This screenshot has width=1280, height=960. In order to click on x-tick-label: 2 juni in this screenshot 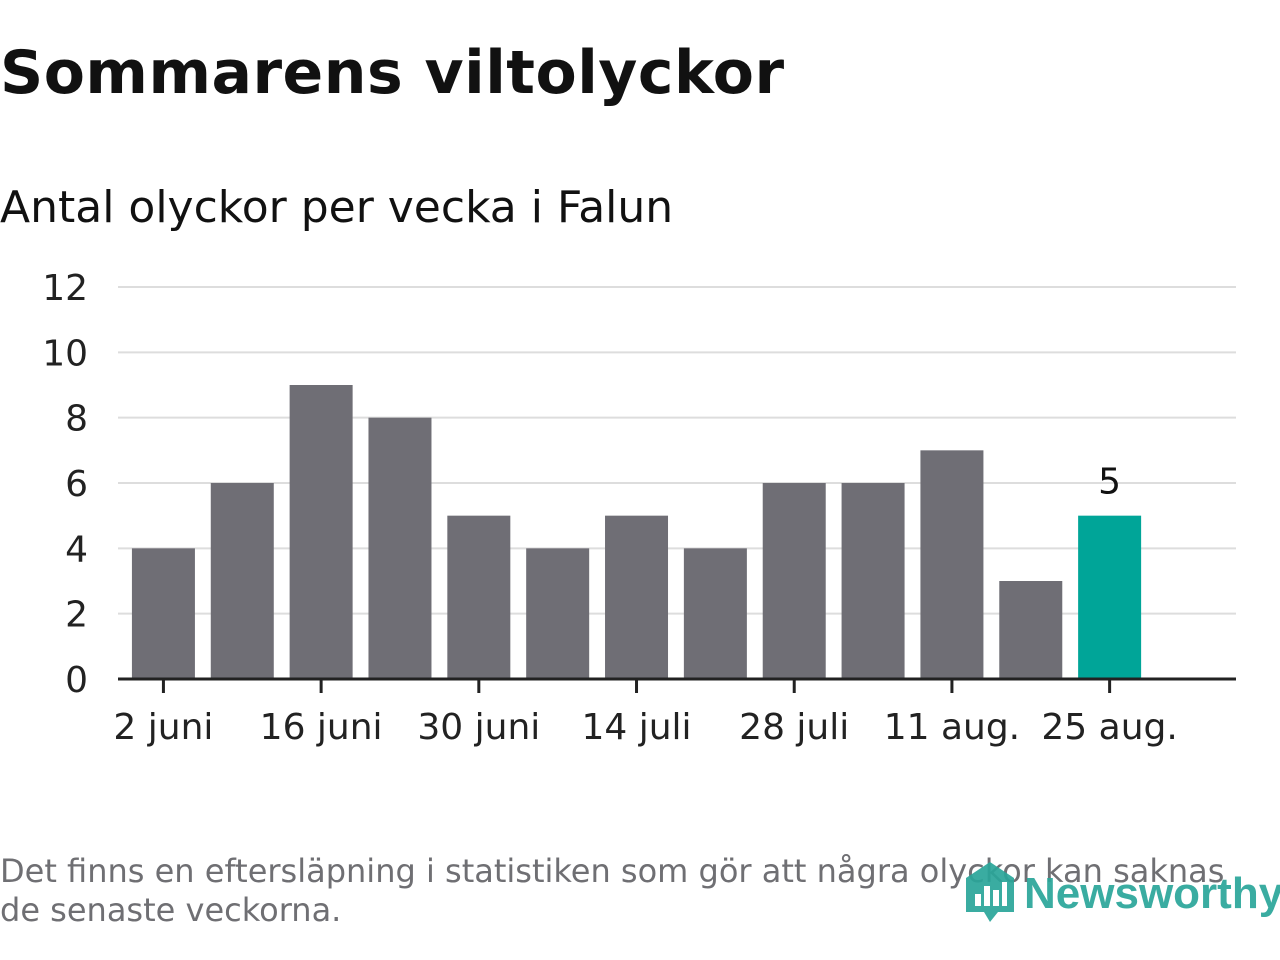, I will do `click(163, 727)`.